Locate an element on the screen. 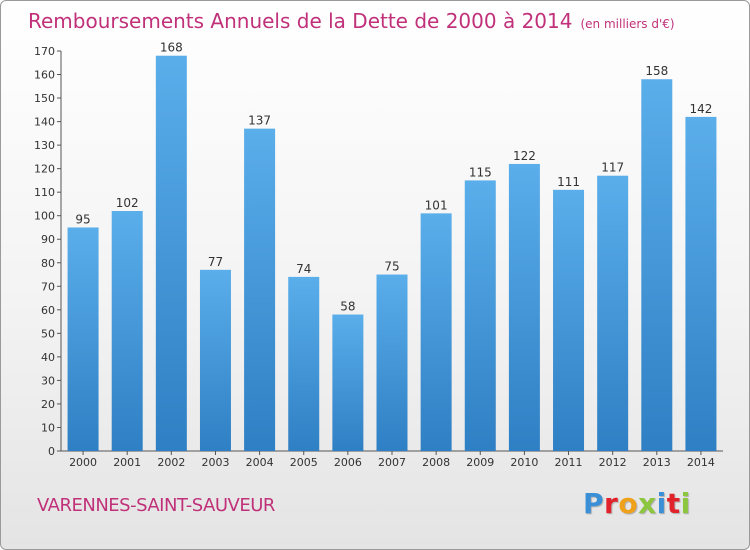  bar-value-label: 102 is located at coordinates (127, 203).